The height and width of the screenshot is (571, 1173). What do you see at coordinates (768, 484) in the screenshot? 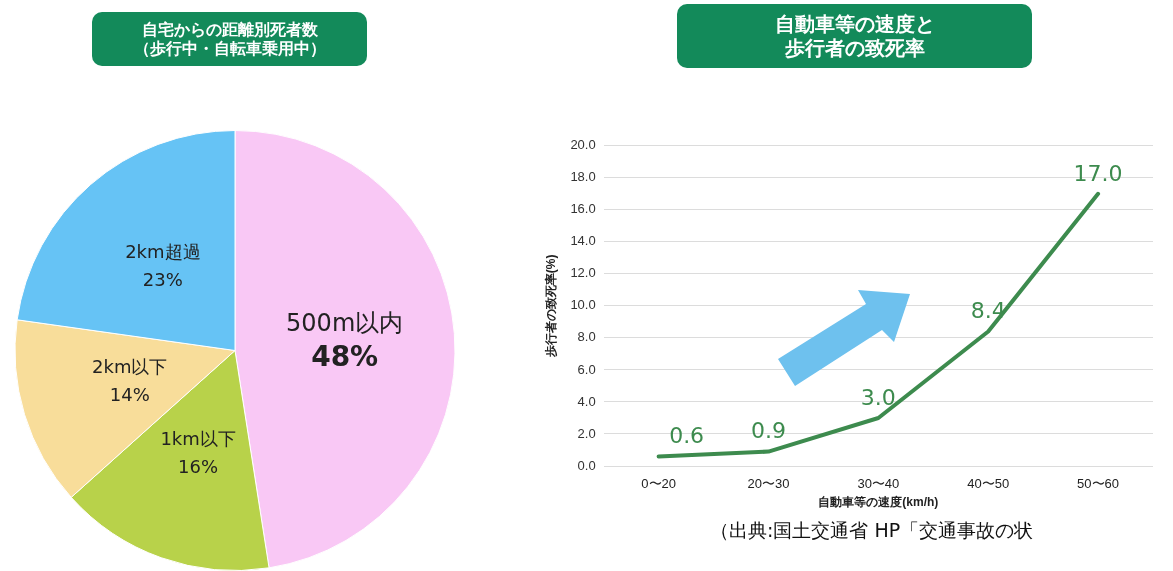
I see `x-tick-label: 20〜30` at bounding box center [768, 484].